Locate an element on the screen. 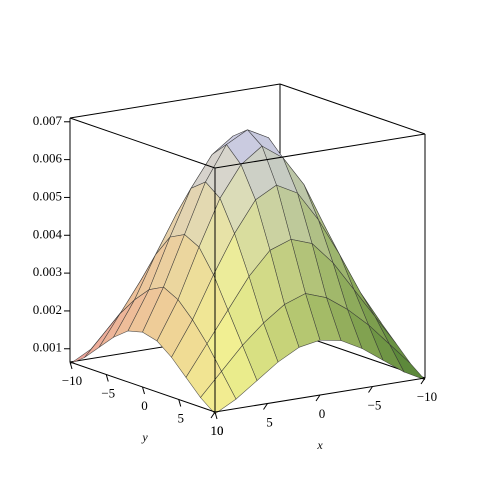  y-axis-label: y is located at coordinates (144, 437).